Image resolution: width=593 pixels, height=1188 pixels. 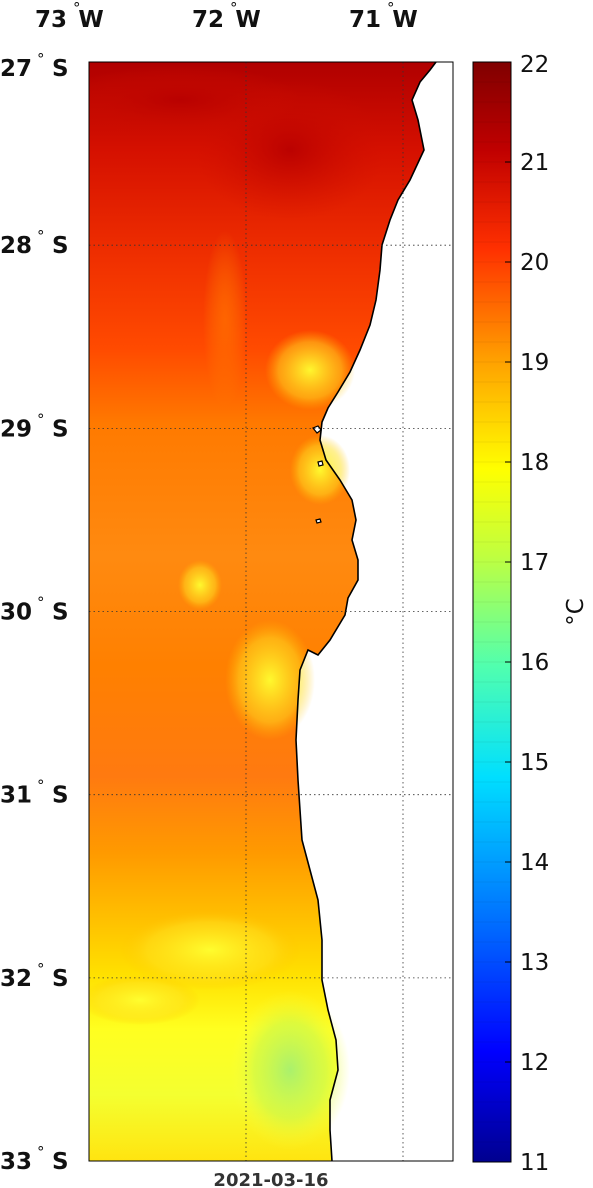 I want to click on latitude-label: 32, so click(x=16, y=979).